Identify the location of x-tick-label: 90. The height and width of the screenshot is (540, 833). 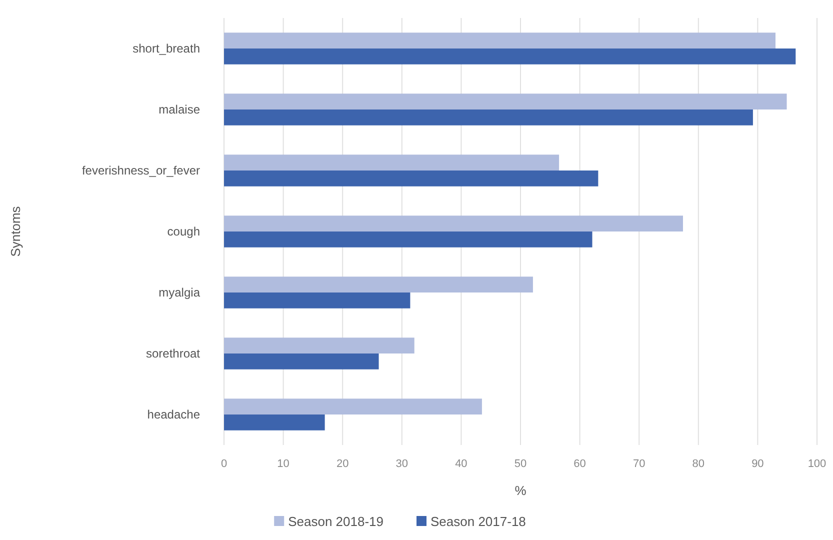
(758, 464).